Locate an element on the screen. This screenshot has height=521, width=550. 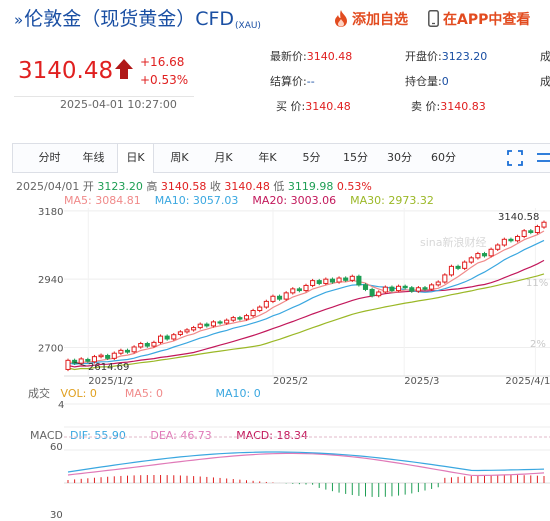
view-in-app-button: 在APP中查看 is located at coordinates (479, 19).